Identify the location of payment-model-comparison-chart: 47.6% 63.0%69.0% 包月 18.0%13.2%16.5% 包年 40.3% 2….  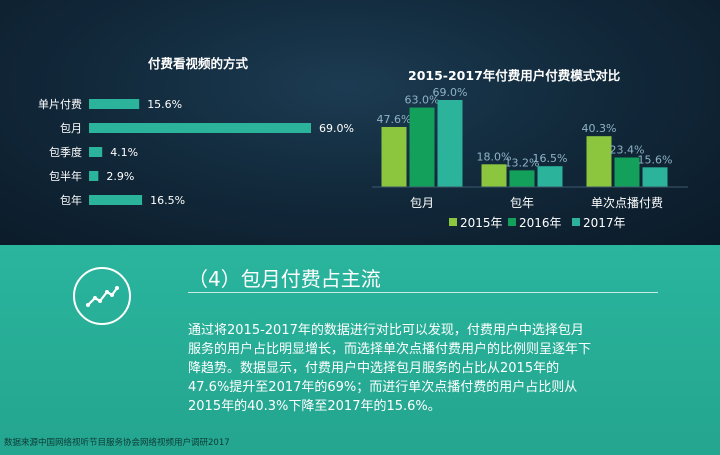
(530, 158).